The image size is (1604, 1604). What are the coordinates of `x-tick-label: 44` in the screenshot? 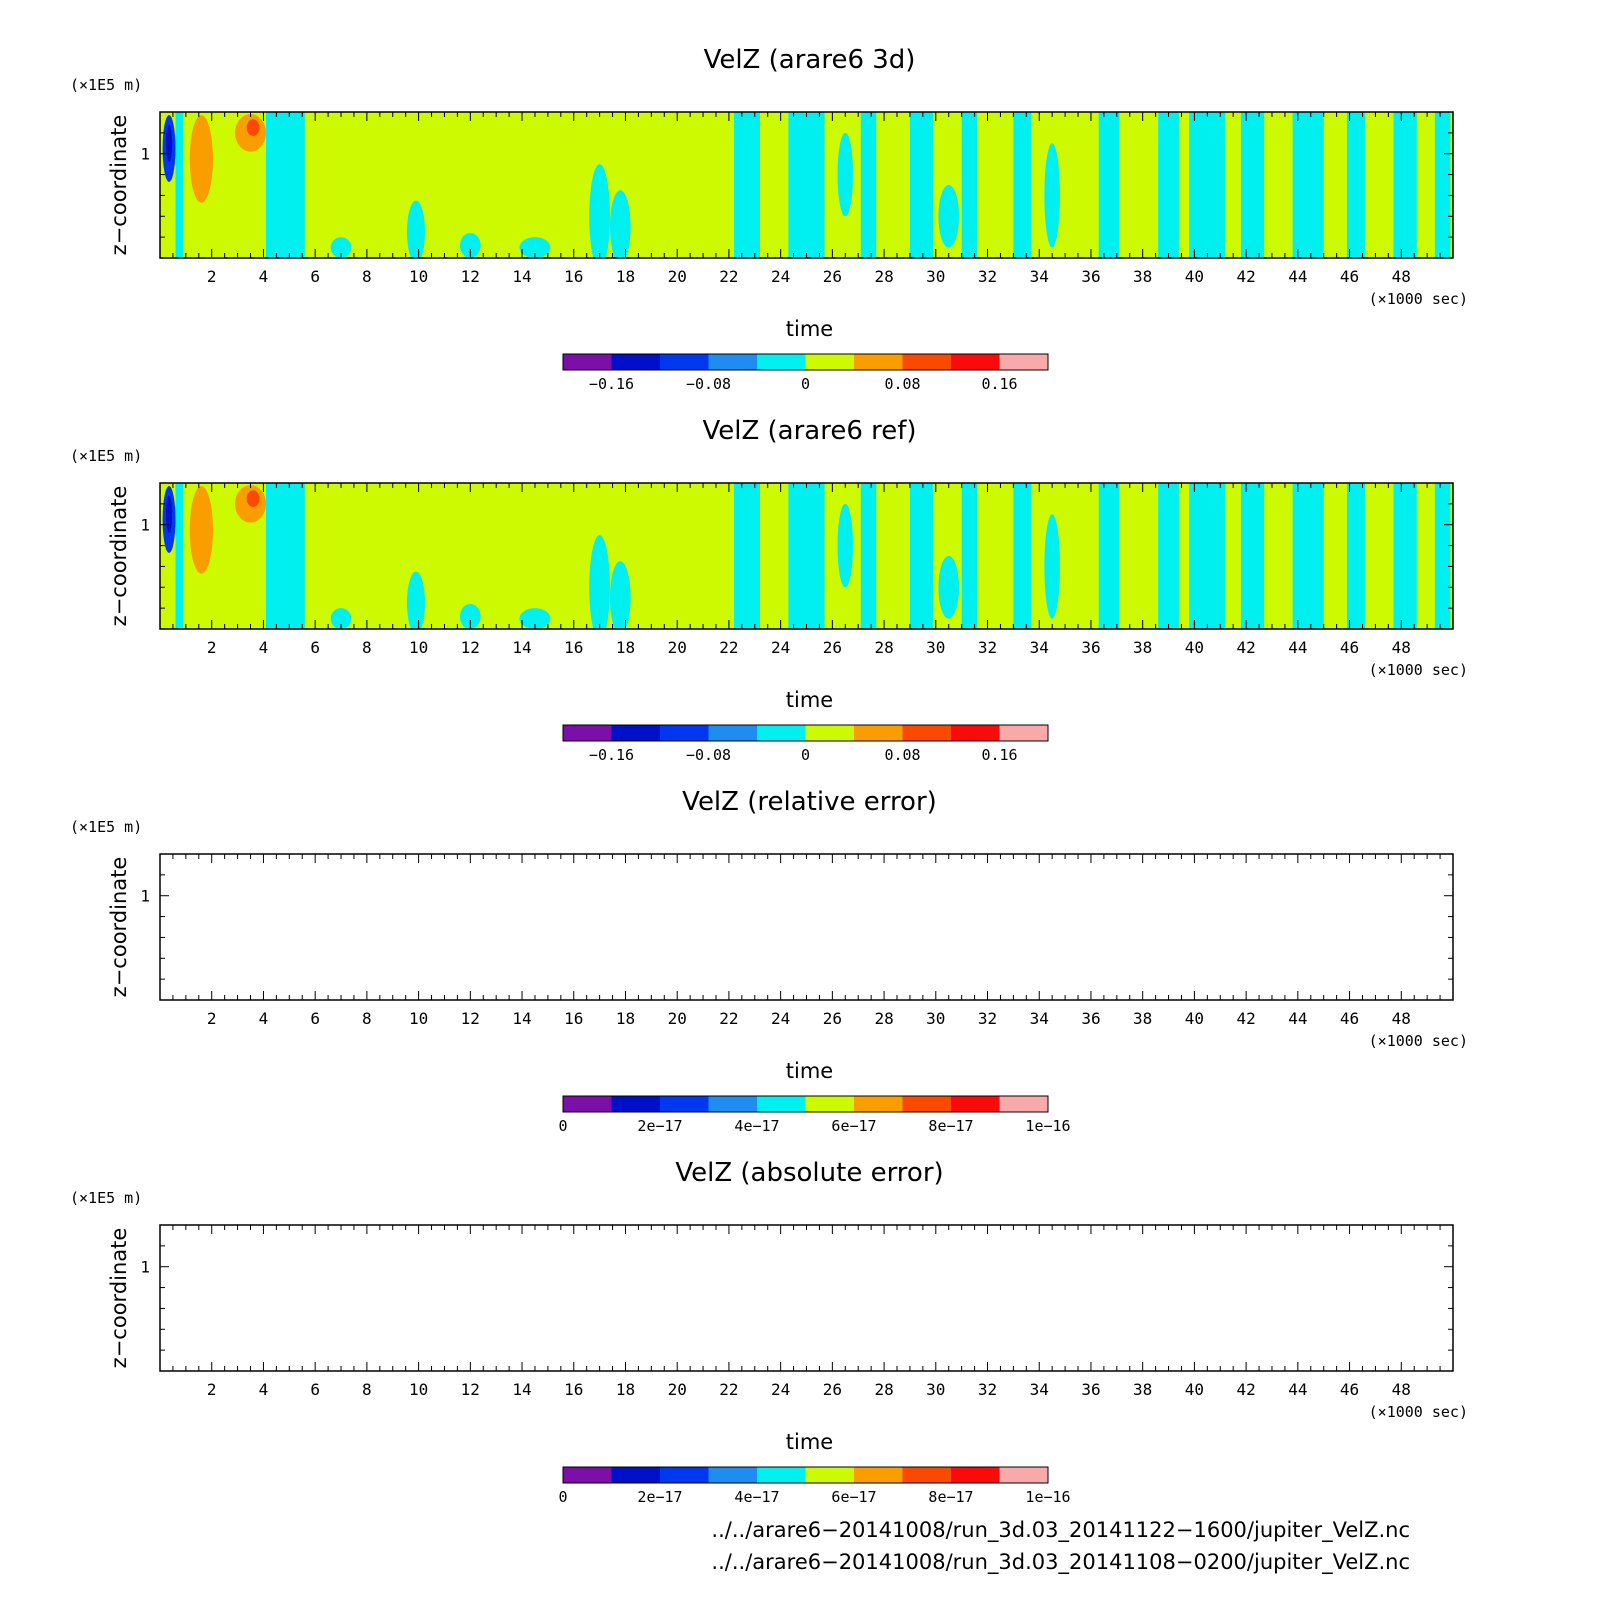 It's located at (1297, 276).